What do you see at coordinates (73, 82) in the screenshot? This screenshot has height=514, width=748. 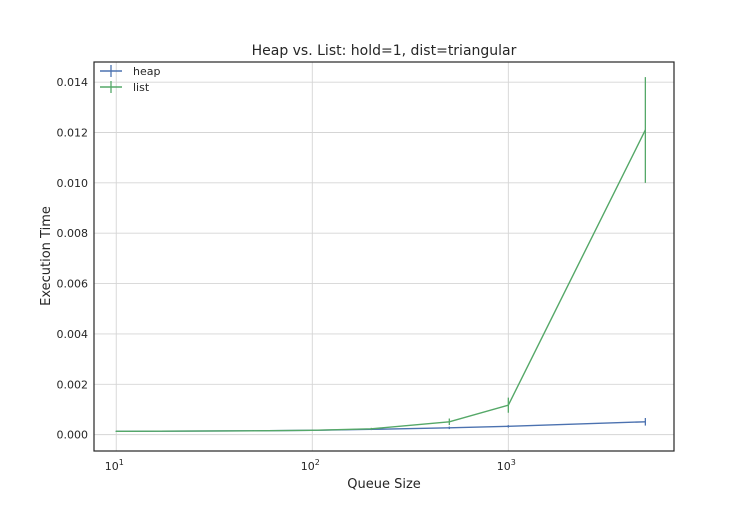 I see `y-tick-label: 0.014` at bounding box center [73, 82].